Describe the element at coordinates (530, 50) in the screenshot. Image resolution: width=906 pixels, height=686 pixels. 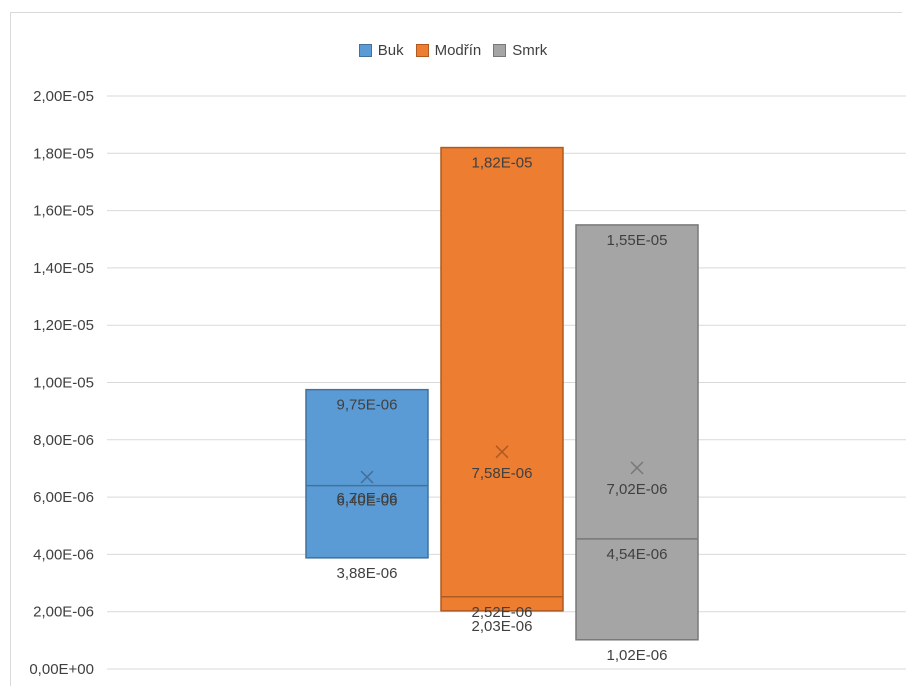
I see `legend-label-smrk: Smrk` at that location.